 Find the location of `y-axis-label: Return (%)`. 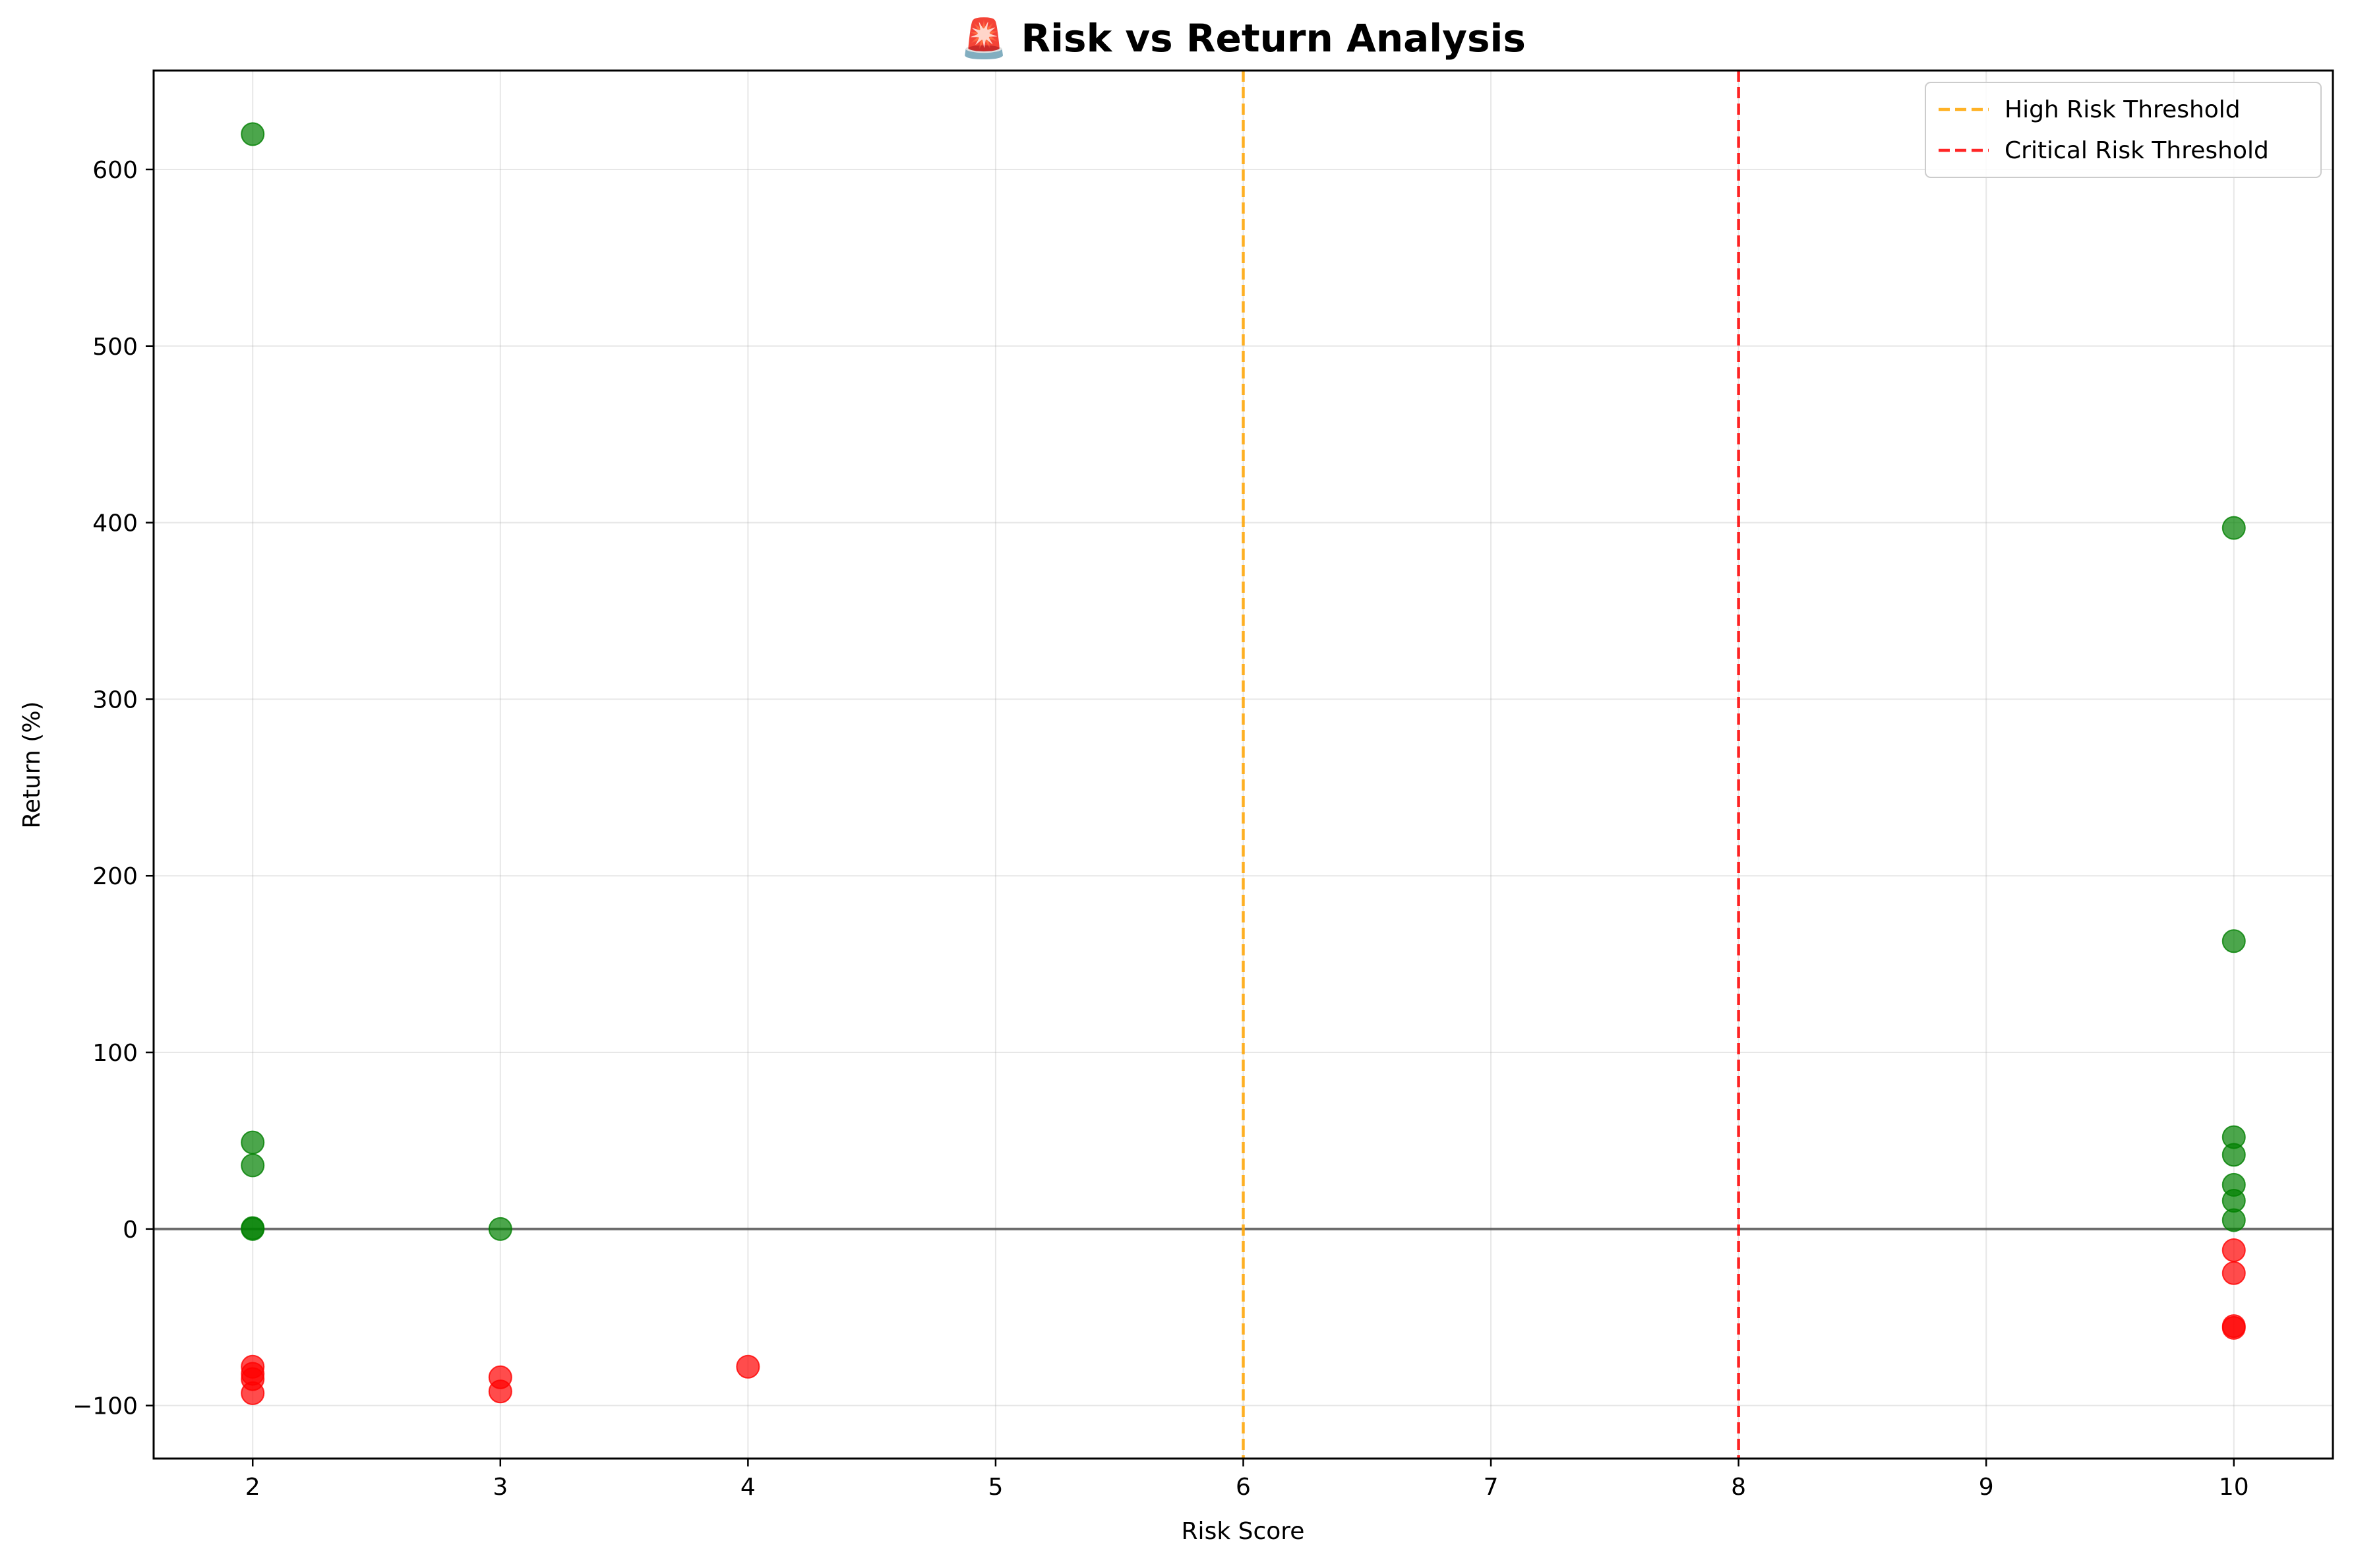

y-axis-label: Return (%) is located at coordinates (31, 764).